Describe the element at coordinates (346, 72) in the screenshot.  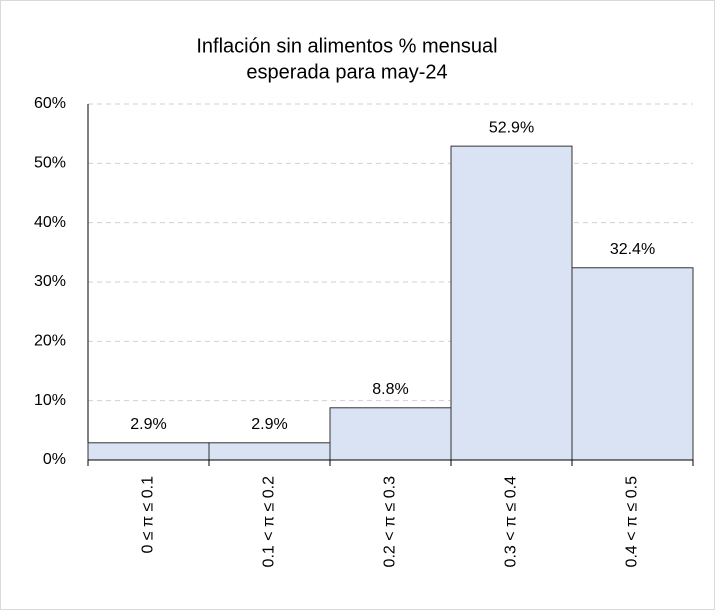
I see `chart-title: esperada para may-24` at that location.